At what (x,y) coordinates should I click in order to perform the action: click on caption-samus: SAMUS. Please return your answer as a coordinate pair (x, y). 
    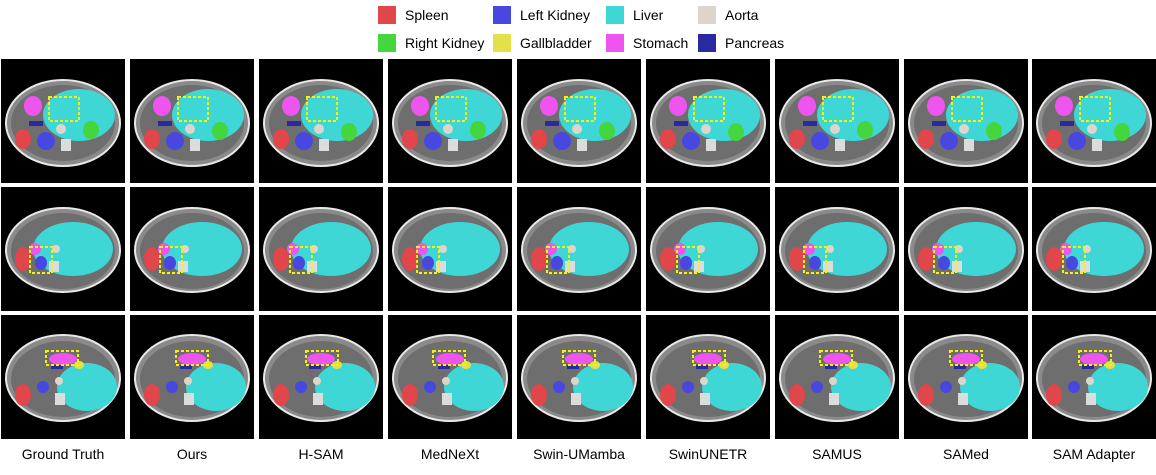
    Looking at the image, I should click on (837, 454).